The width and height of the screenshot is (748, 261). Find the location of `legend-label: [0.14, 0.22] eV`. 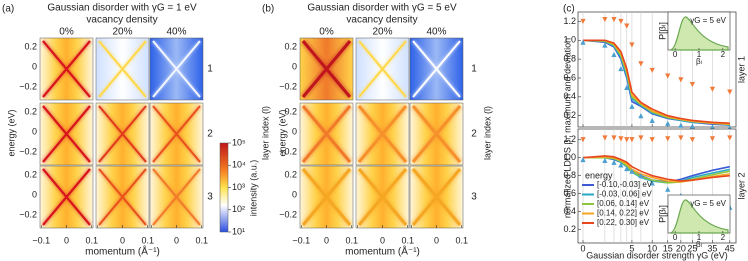

legend-label: [0.14, 0.22] eV is located at coordinates (623, 213).